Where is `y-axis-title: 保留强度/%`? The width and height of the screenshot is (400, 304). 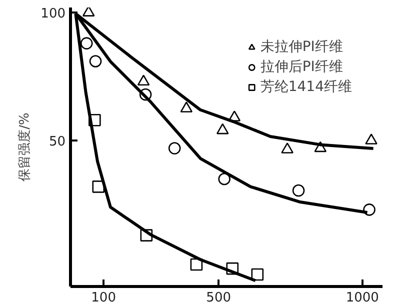
y-axis-title: 保留强度/% is located at coordinates (24, 147).